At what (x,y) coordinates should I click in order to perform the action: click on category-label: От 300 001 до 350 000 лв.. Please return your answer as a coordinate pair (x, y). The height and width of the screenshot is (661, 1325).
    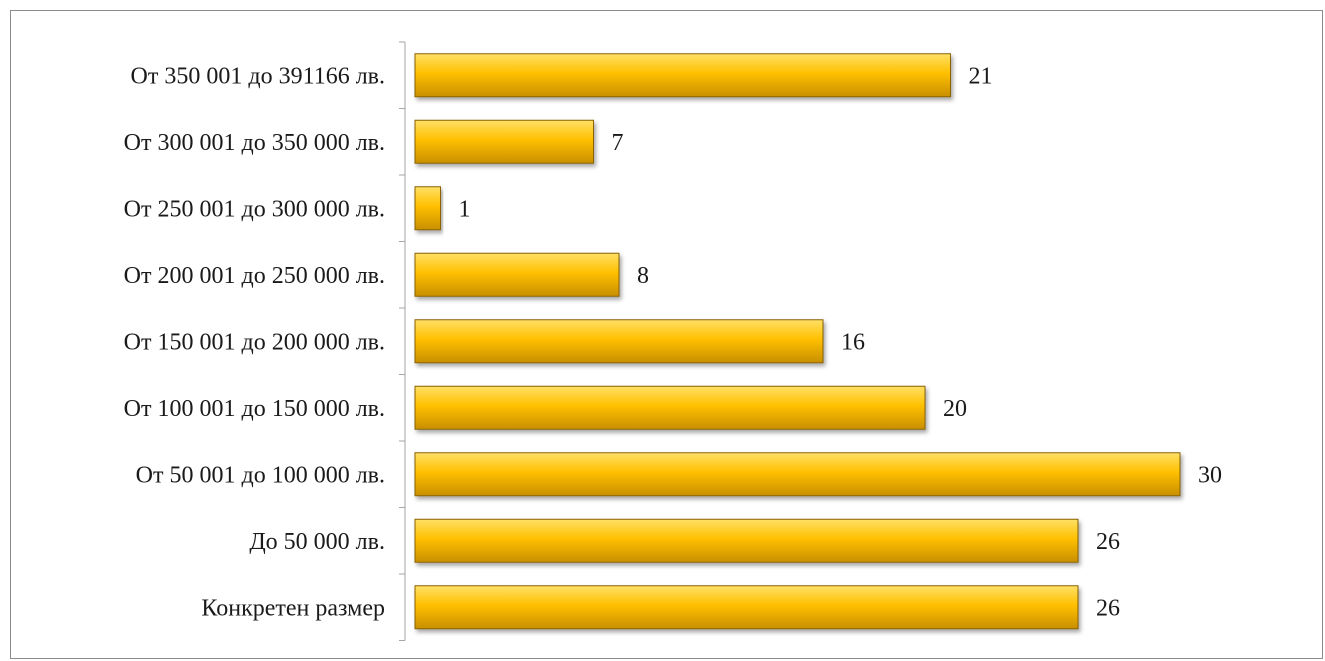
    Looking at the image, I should click on (254, 143).